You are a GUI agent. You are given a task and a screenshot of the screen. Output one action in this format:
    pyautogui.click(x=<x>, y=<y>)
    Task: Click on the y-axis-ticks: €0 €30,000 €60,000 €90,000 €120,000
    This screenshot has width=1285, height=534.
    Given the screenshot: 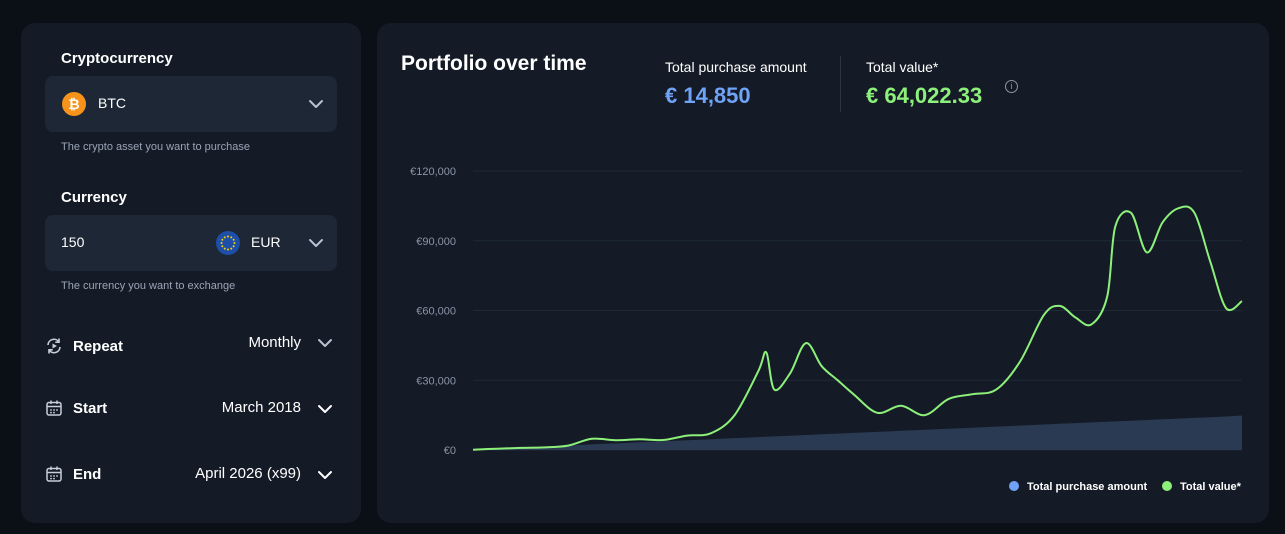 What is the action you would take?
    pyautogui.click(x=433, y=311)
    